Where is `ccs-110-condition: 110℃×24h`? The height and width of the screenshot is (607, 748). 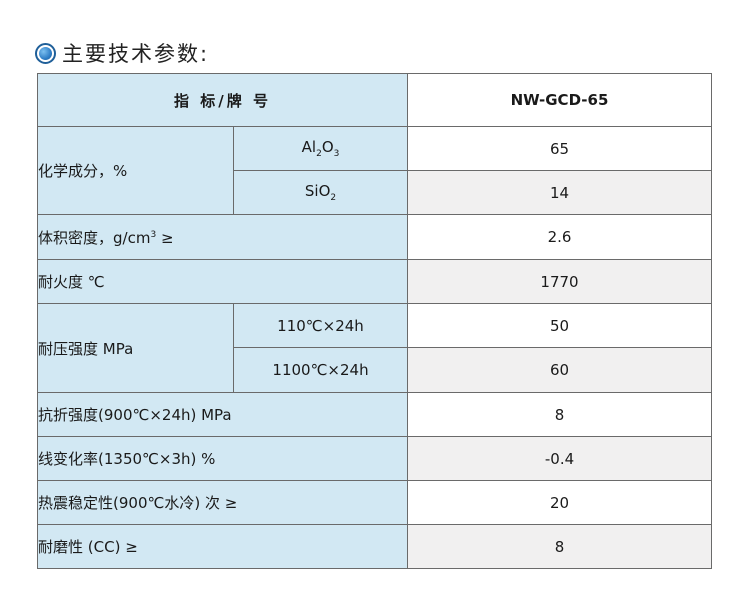
ccs-110-condition: 110℃×24h is located at coordinates (320, 325).